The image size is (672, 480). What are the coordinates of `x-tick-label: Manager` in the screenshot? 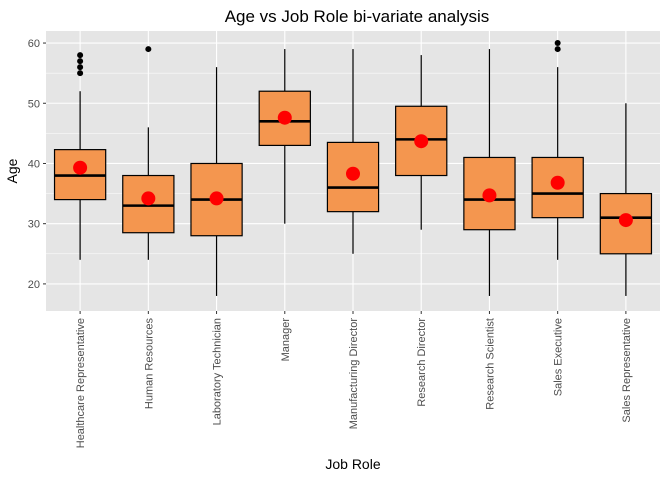 It's located at (286, 340).